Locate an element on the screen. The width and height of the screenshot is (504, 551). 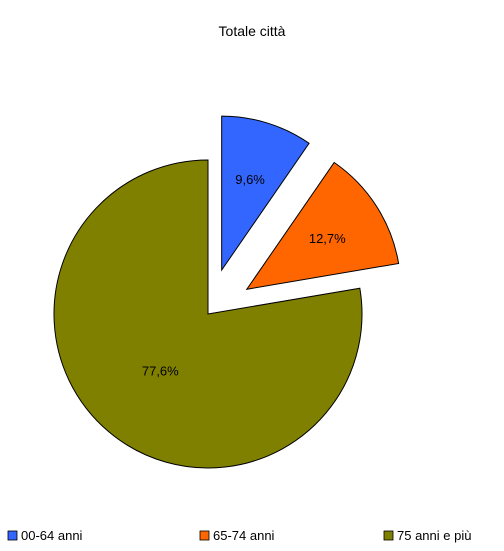
slice-label-3: 77,6% is located at coordinates (160, 370).